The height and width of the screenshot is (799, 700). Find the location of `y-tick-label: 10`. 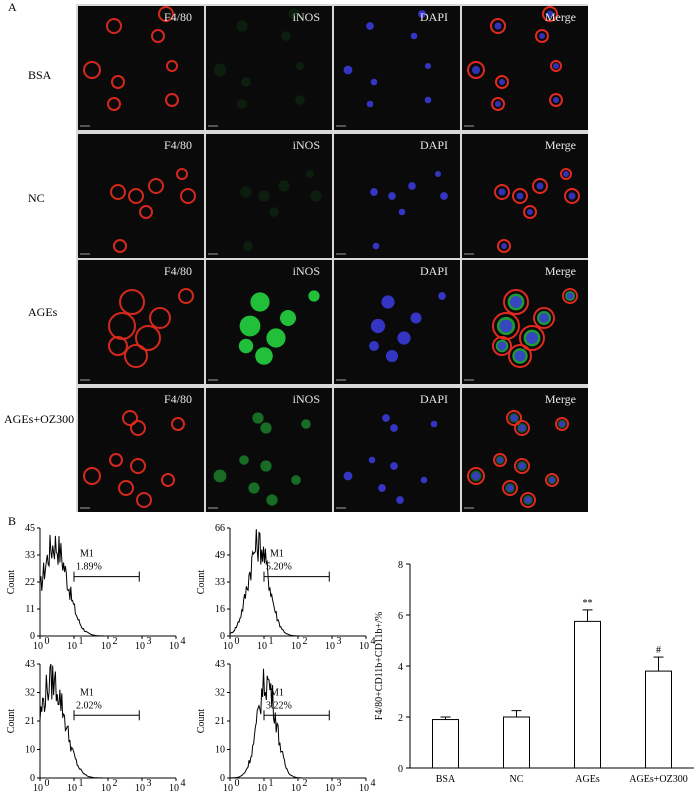

y-tick-label: 10 is located at coordinates (220, 750).